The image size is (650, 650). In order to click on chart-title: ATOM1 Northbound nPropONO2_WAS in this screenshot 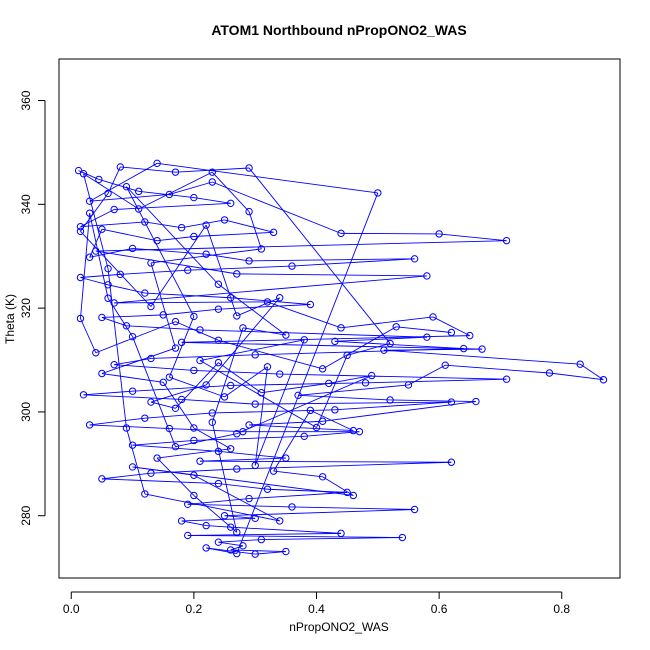, I will do `click(338, 30)`.